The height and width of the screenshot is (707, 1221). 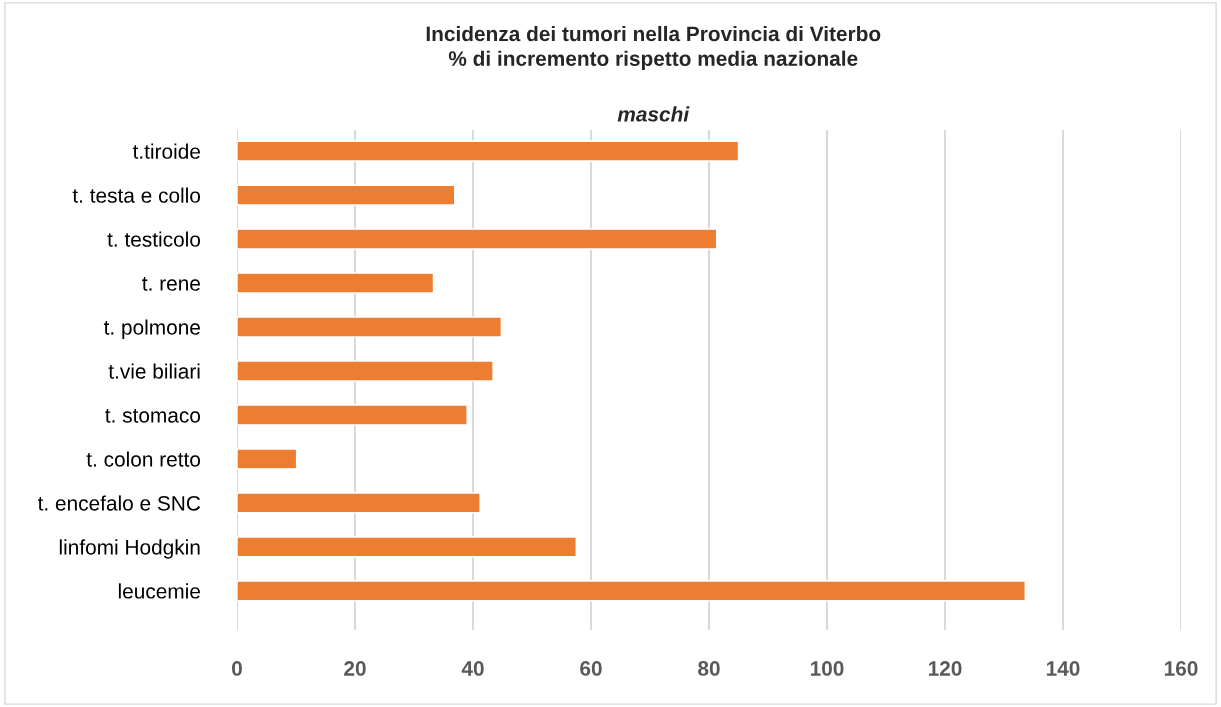 What do you see at coordinates (166, 151) in the screenshot?
I see `y-tick-label: t.tiroide` at bounding box center [166, 151].